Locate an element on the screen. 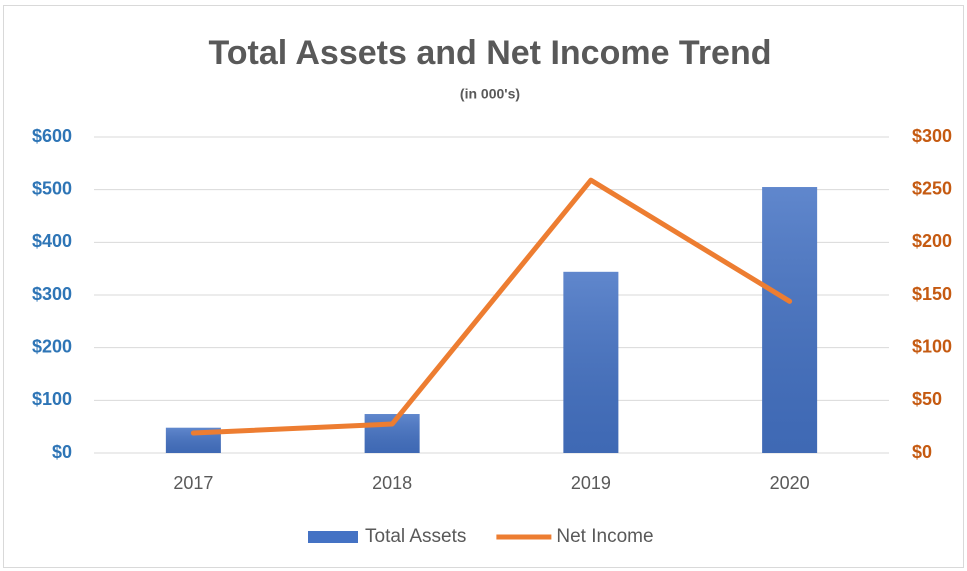 This screenshot has height=571, width=967. y-tick-label: $100 is located at coordinates (52, 399).